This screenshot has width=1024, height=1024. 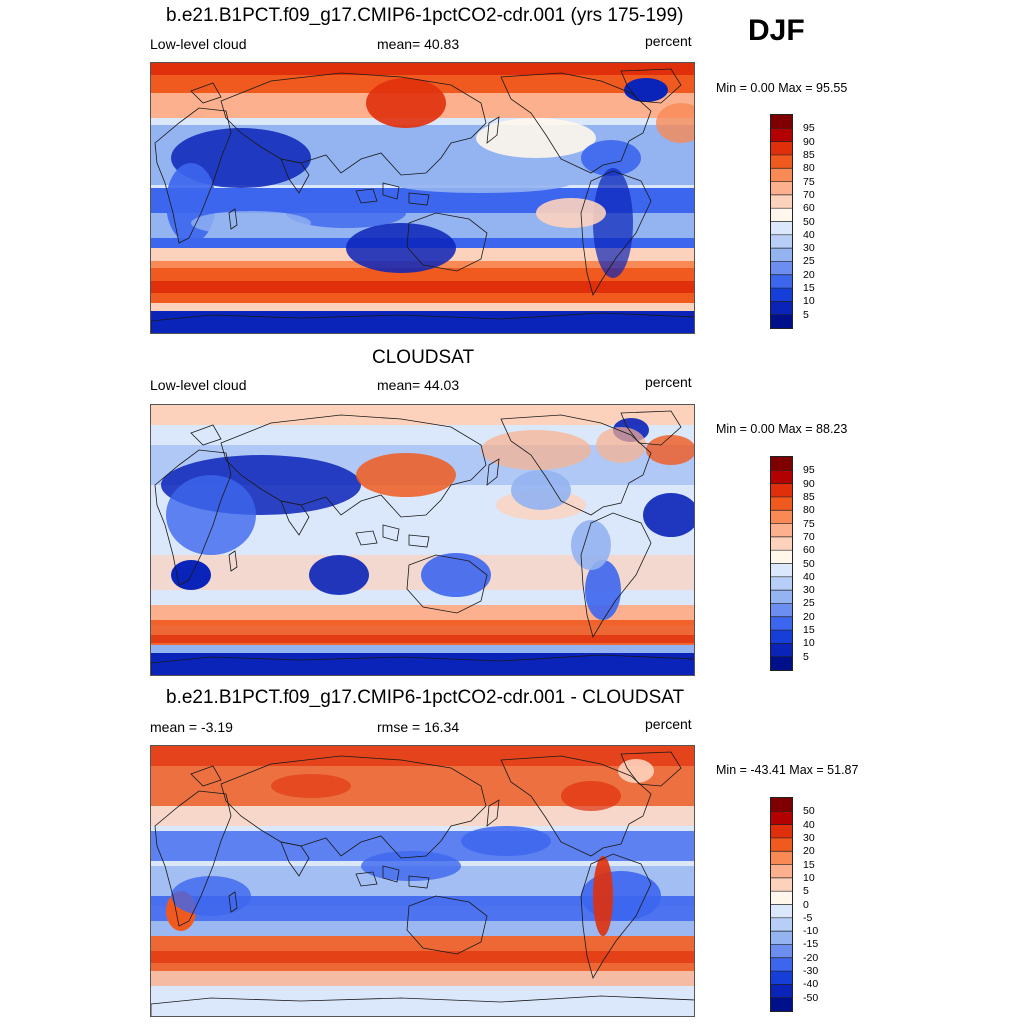 I want to click on panel2-minmax: Min = 0.00 Max = 88.23, so click(x=782, y=429).